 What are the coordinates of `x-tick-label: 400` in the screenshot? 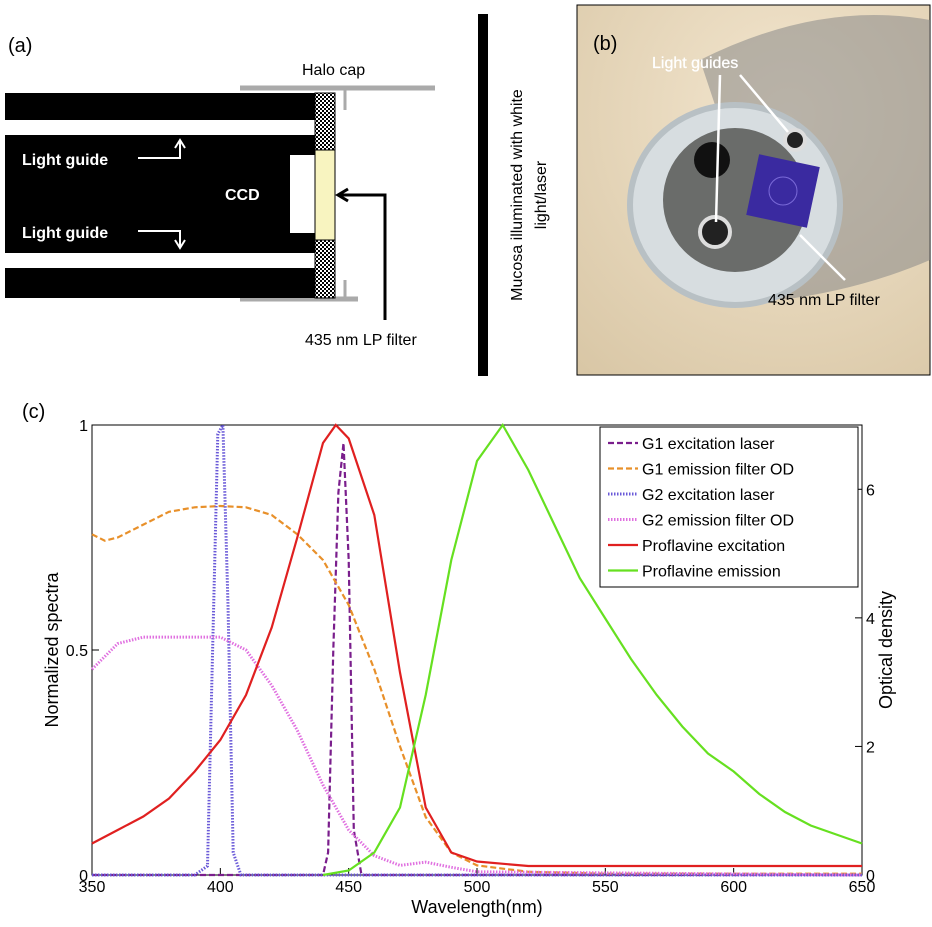 It's located at (220, 887).